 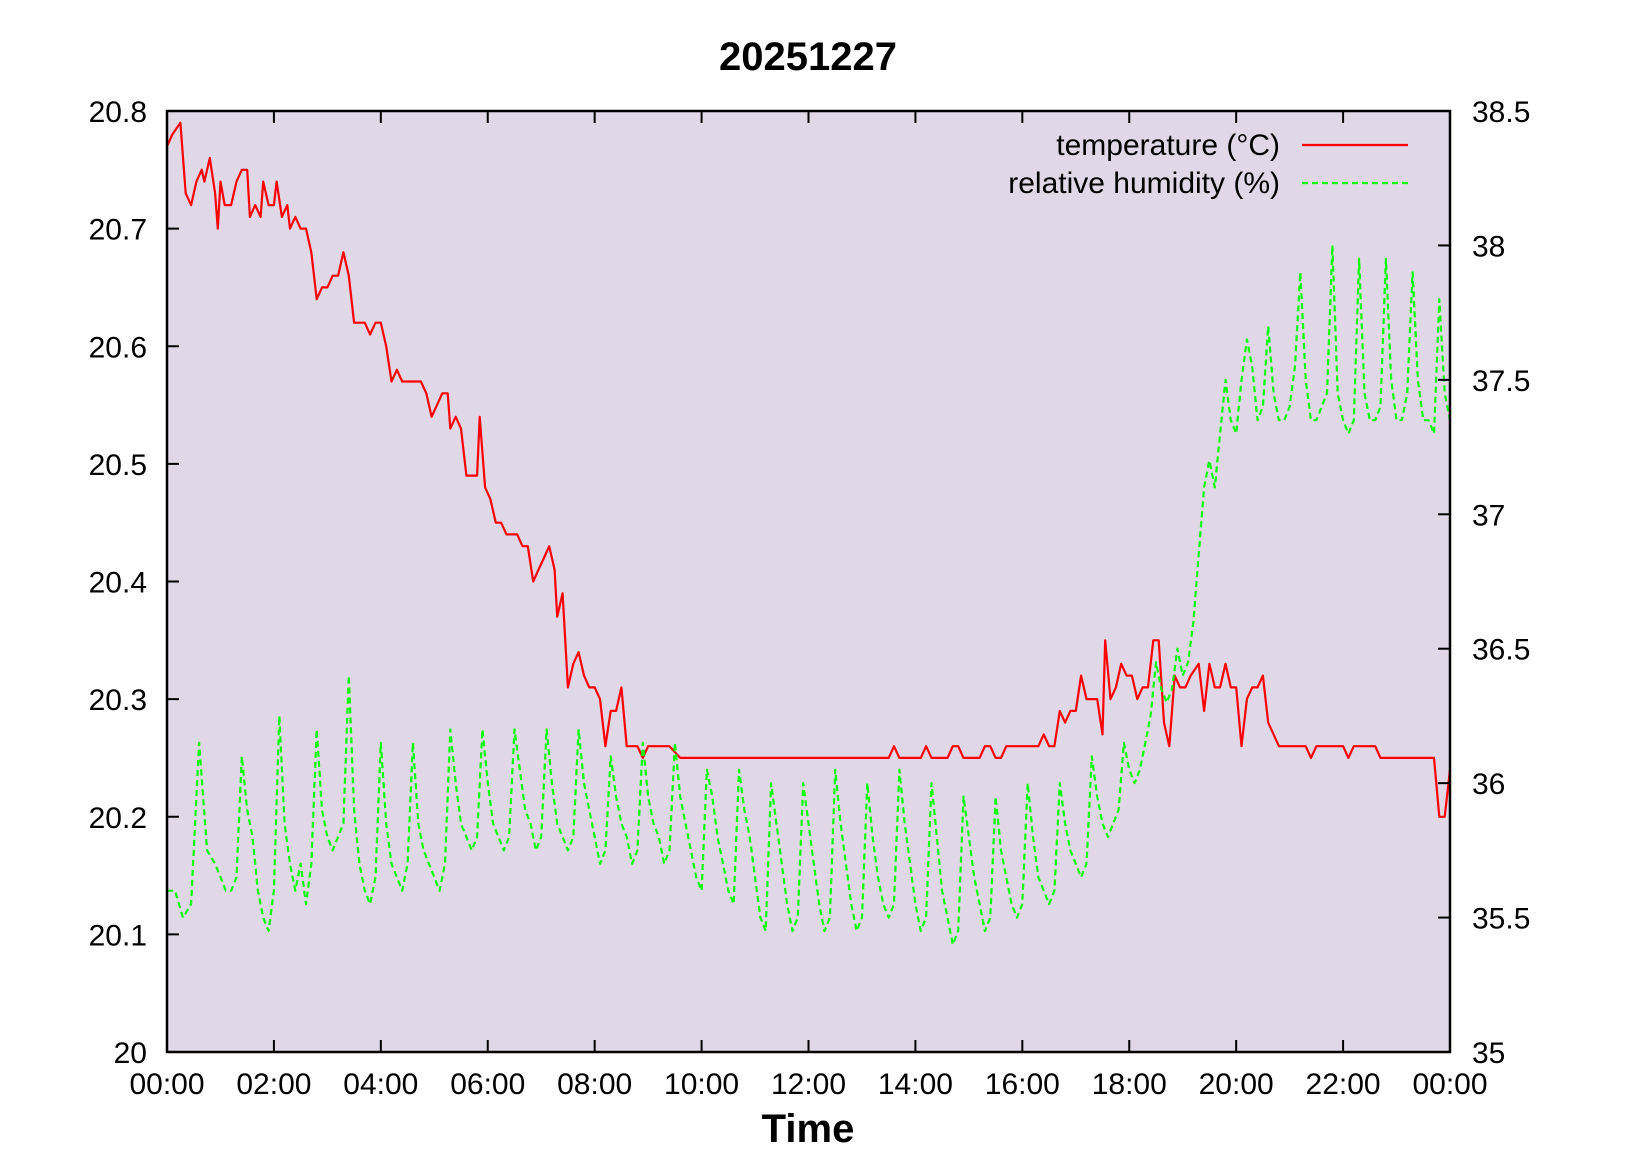 What do you see at coordinates (1501, 650) in the screenshot?
I see `y2-tick-label: 36.5` at bounding box center [1501, 650].